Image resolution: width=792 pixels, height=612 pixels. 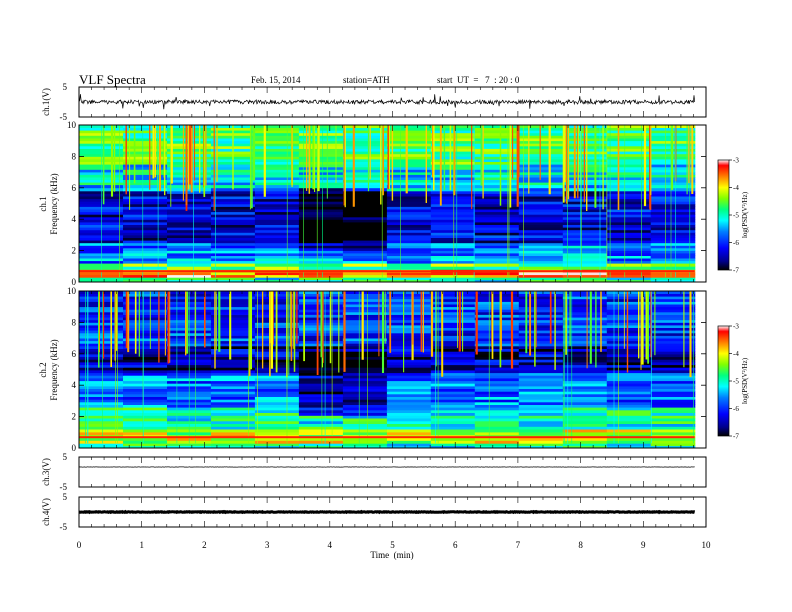 I want to click on ch1-spectrogram-label: ch.1, so click(x=43, y=203).